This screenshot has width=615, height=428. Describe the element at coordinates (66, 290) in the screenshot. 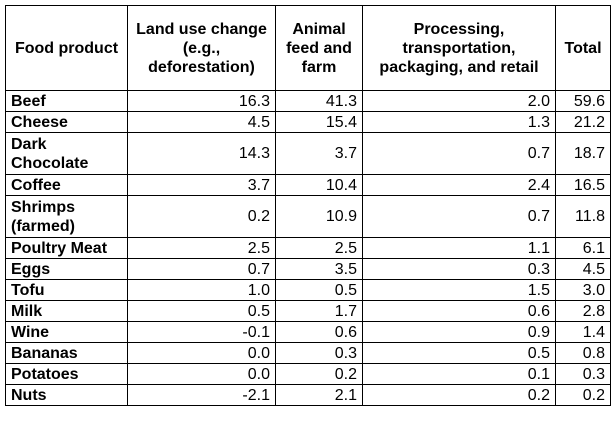

I see `food-product-cell: Tofu` at that location.